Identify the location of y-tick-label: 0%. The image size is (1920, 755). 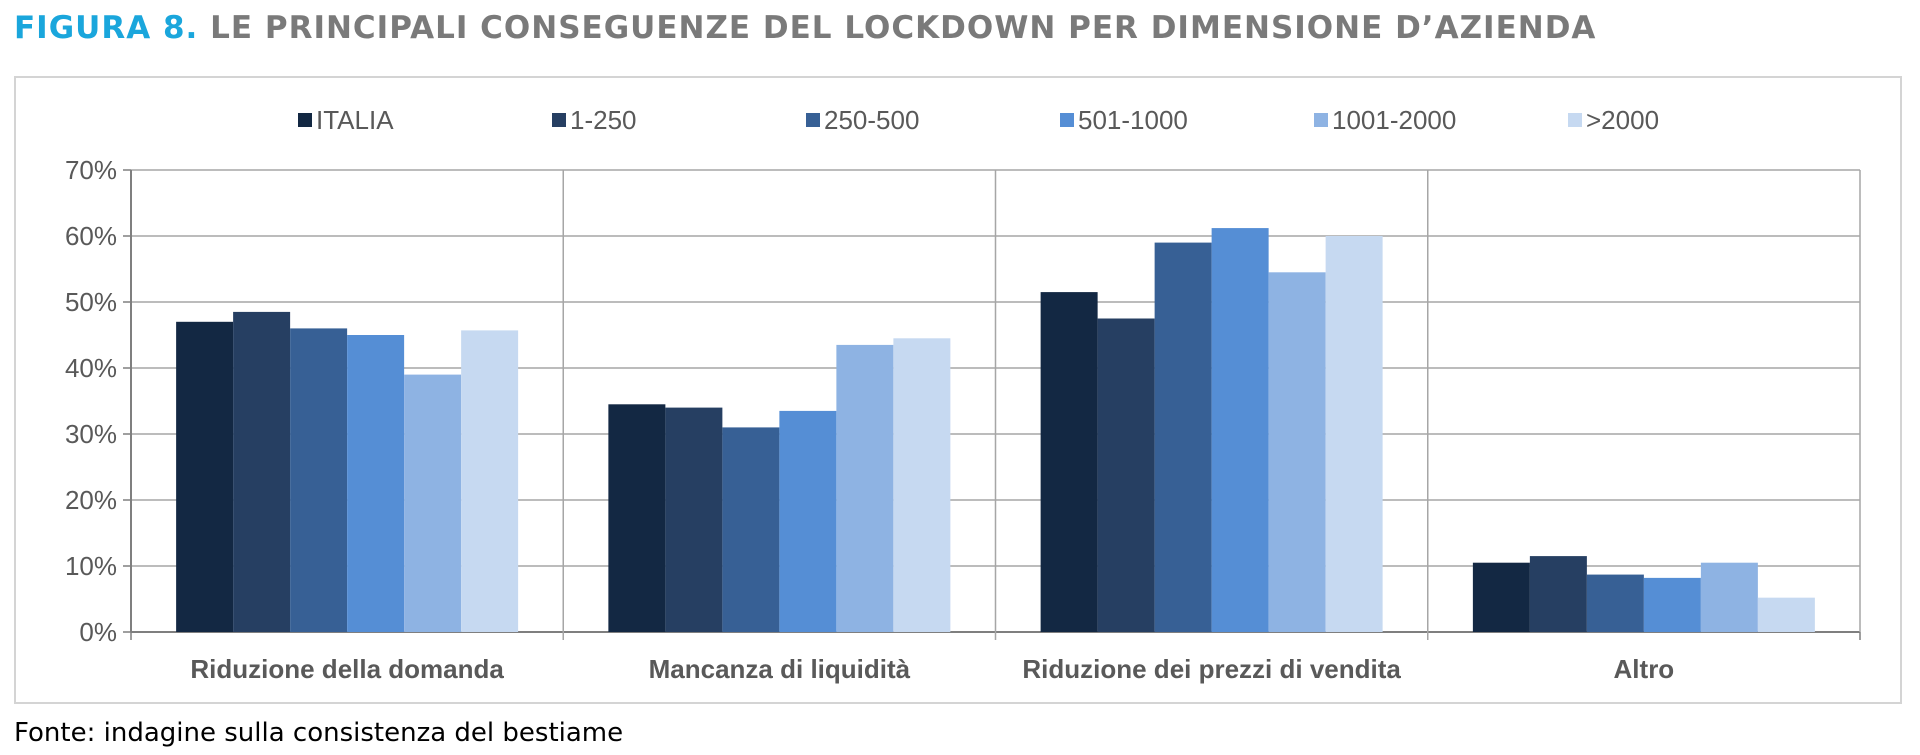
(98, 632).